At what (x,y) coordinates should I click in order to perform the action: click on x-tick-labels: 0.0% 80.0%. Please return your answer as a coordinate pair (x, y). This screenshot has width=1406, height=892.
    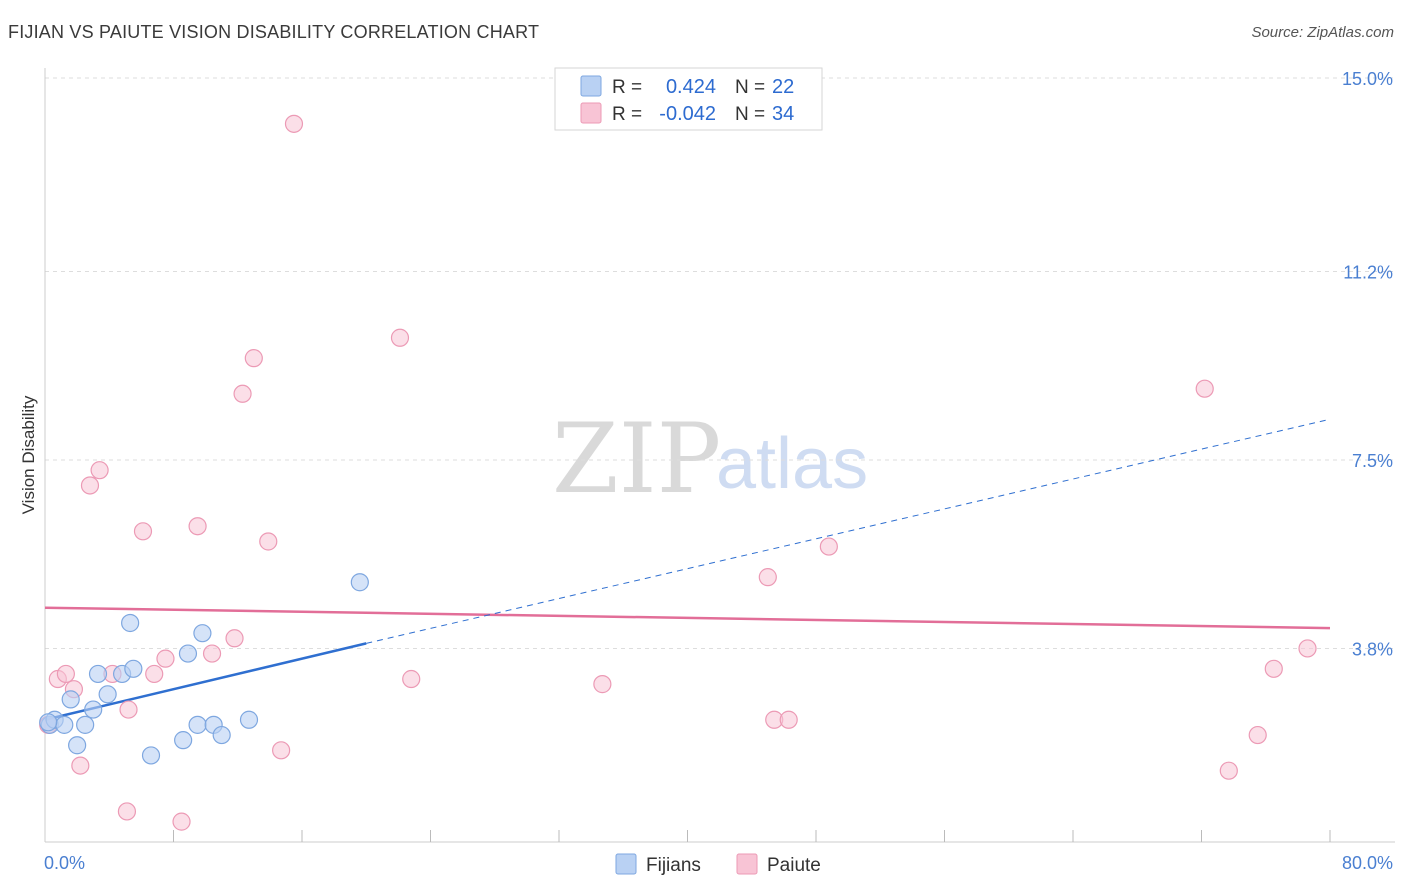
    Looking at the image, I should click on (718, 863).